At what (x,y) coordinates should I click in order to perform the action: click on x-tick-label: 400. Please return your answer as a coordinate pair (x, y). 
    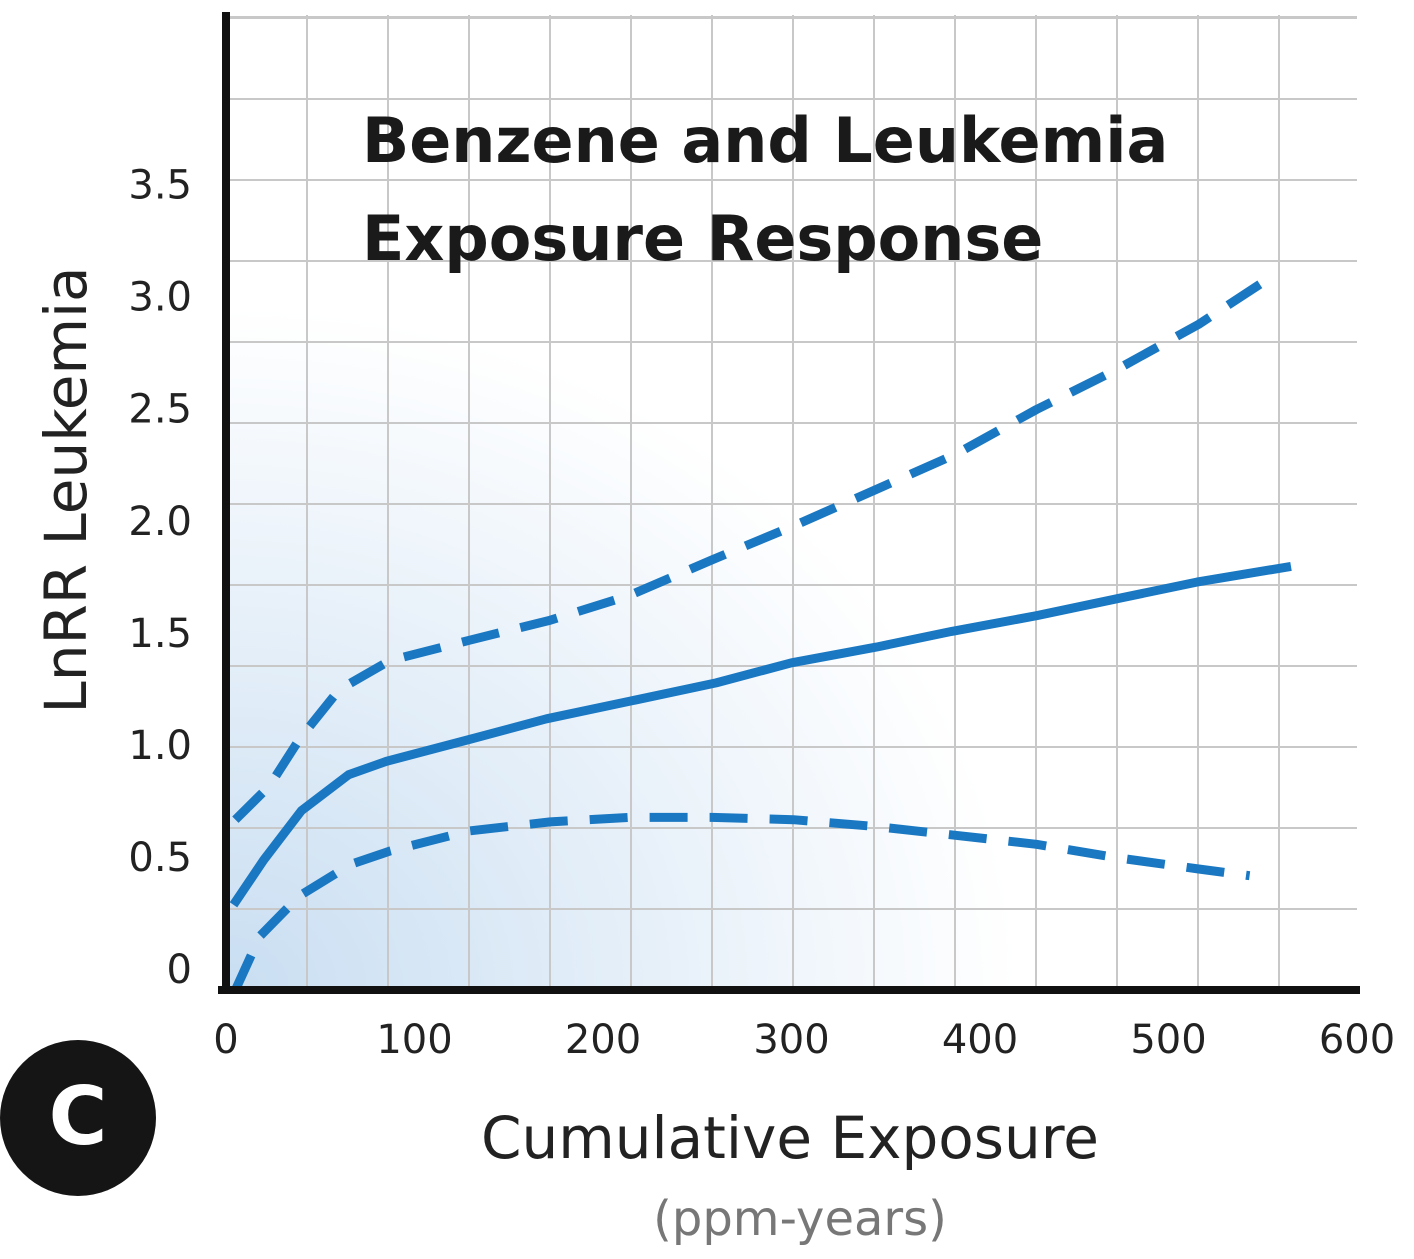
    Looking at the image, I should click on (980, 1040).